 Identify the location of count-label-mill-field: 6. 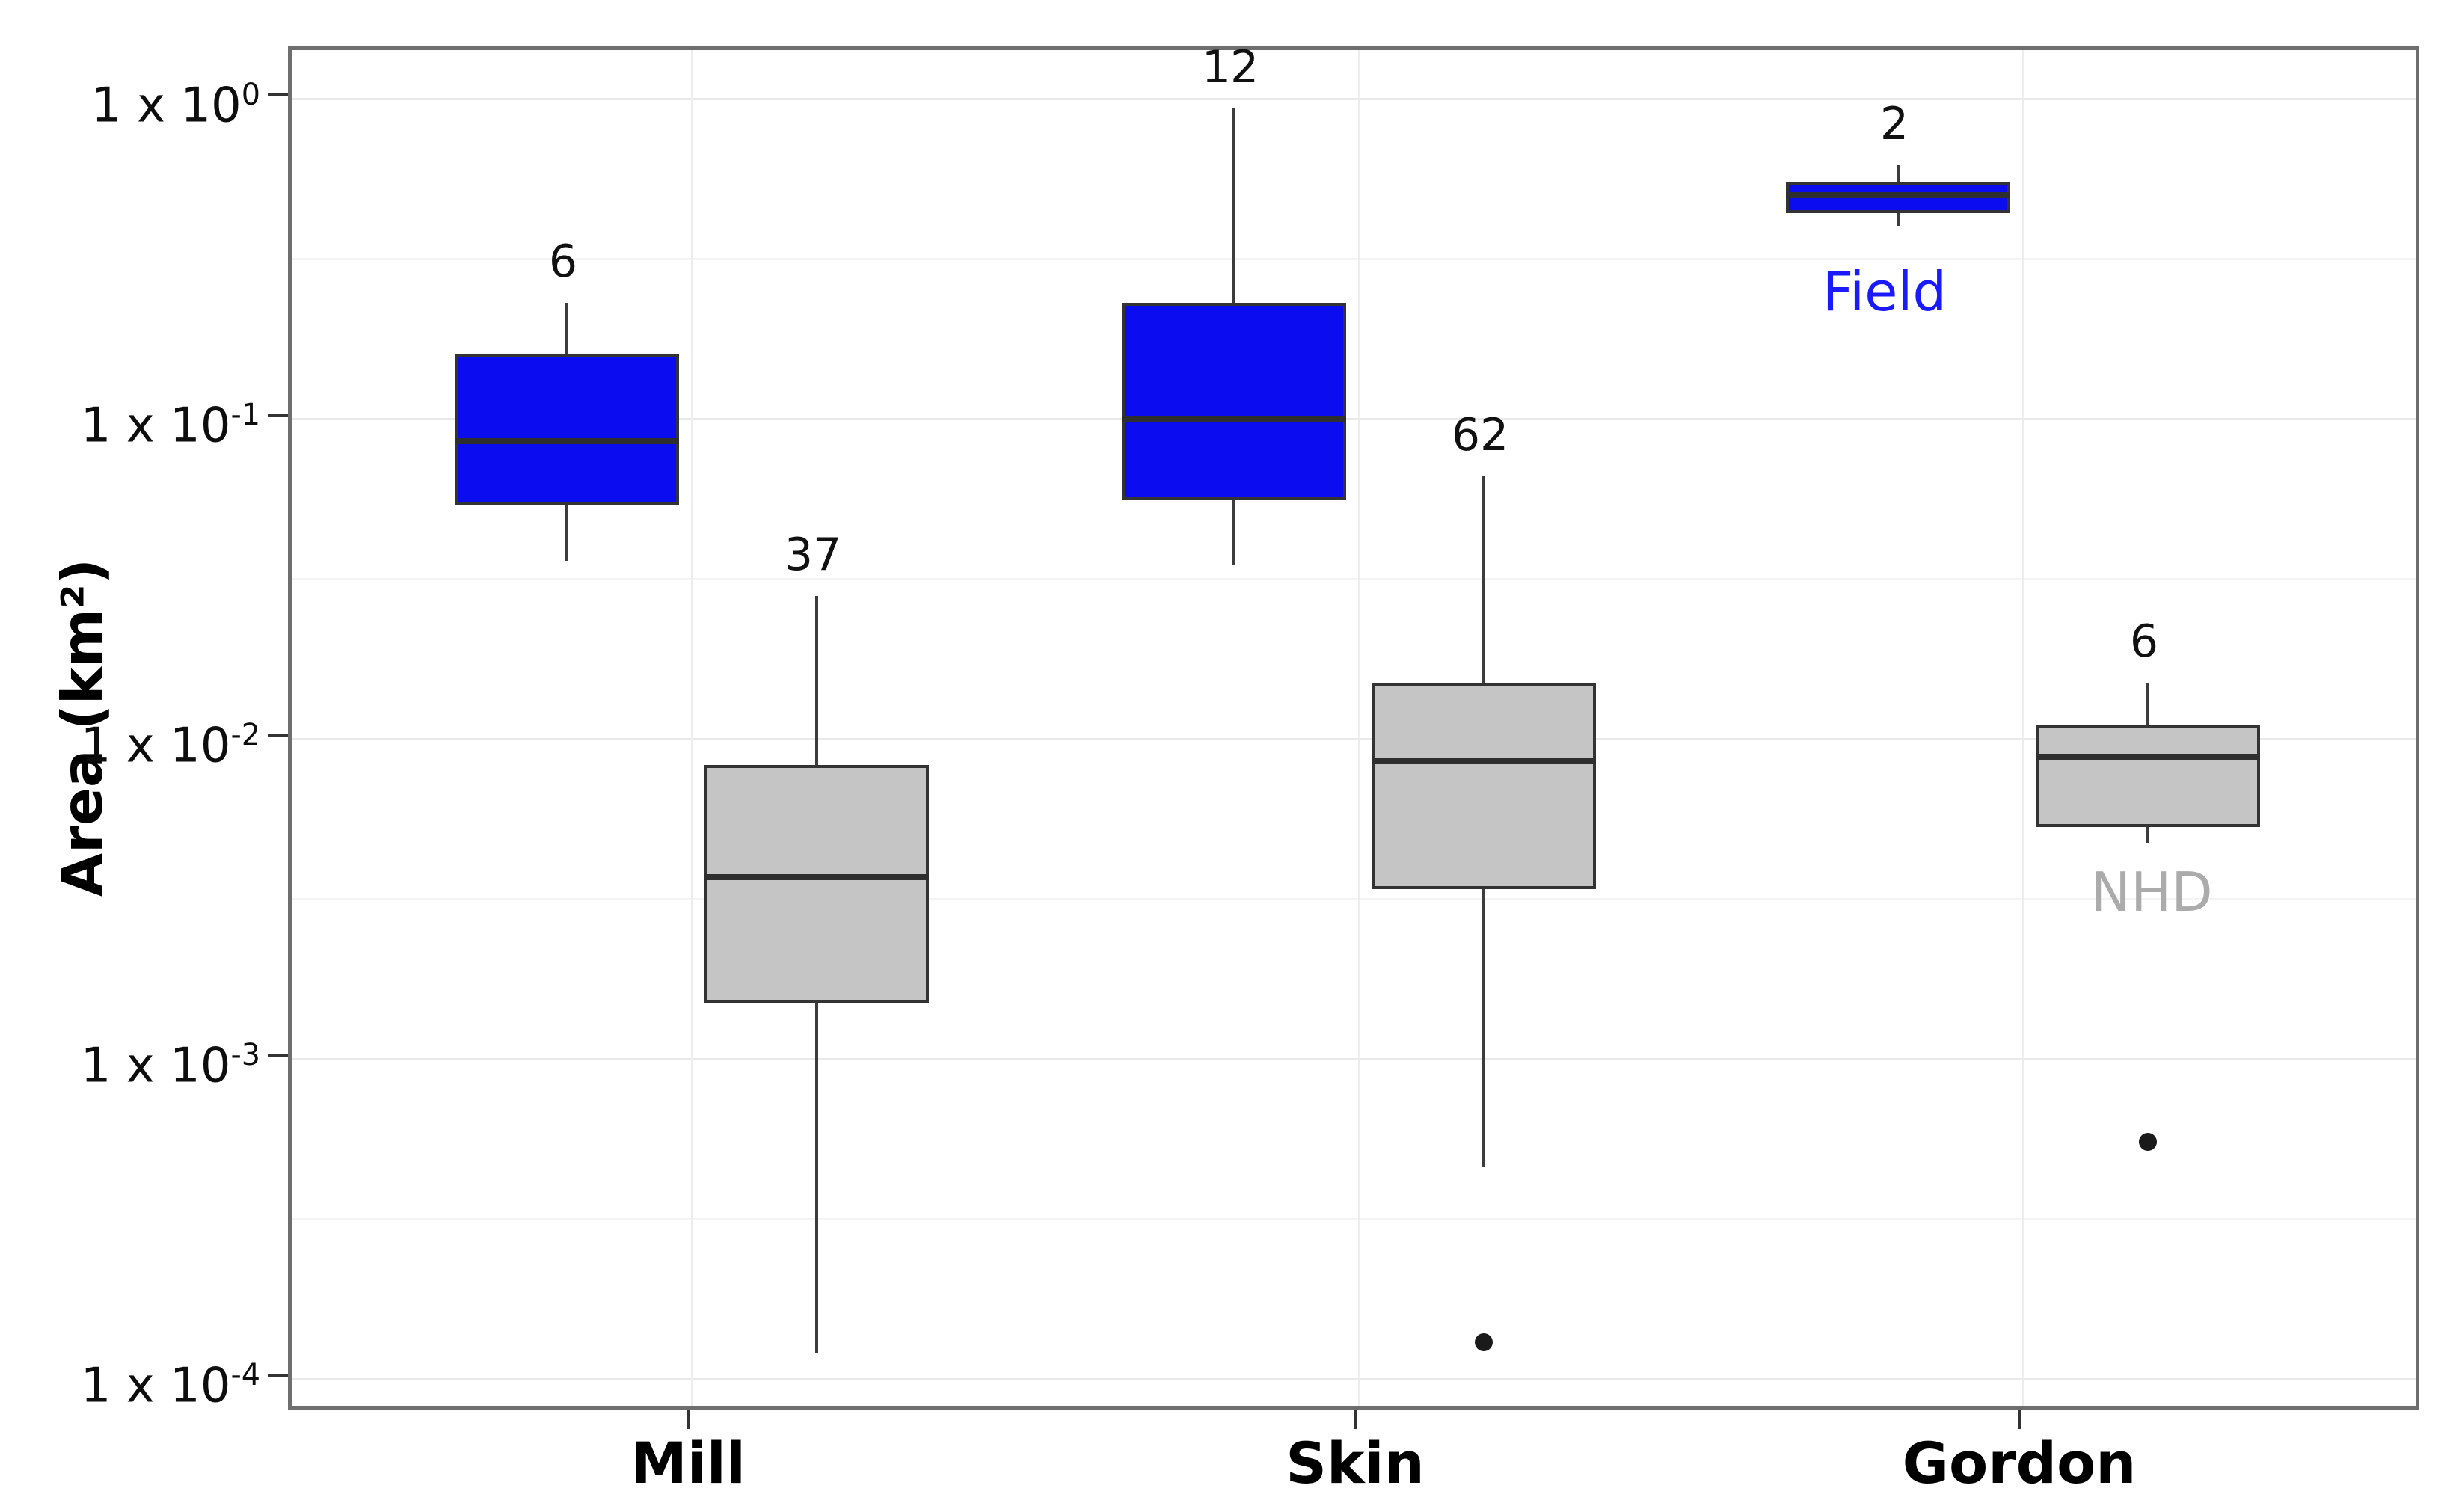
(563, 262).